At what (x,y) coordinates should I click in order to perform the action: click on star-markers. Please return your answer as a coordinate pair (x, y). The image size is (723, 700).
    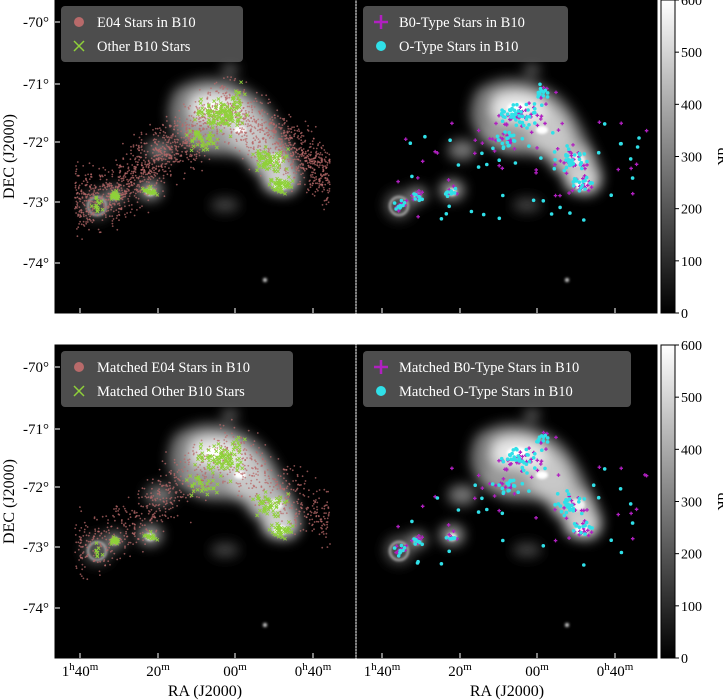
    Looking at the image, I should click on (202, 499).